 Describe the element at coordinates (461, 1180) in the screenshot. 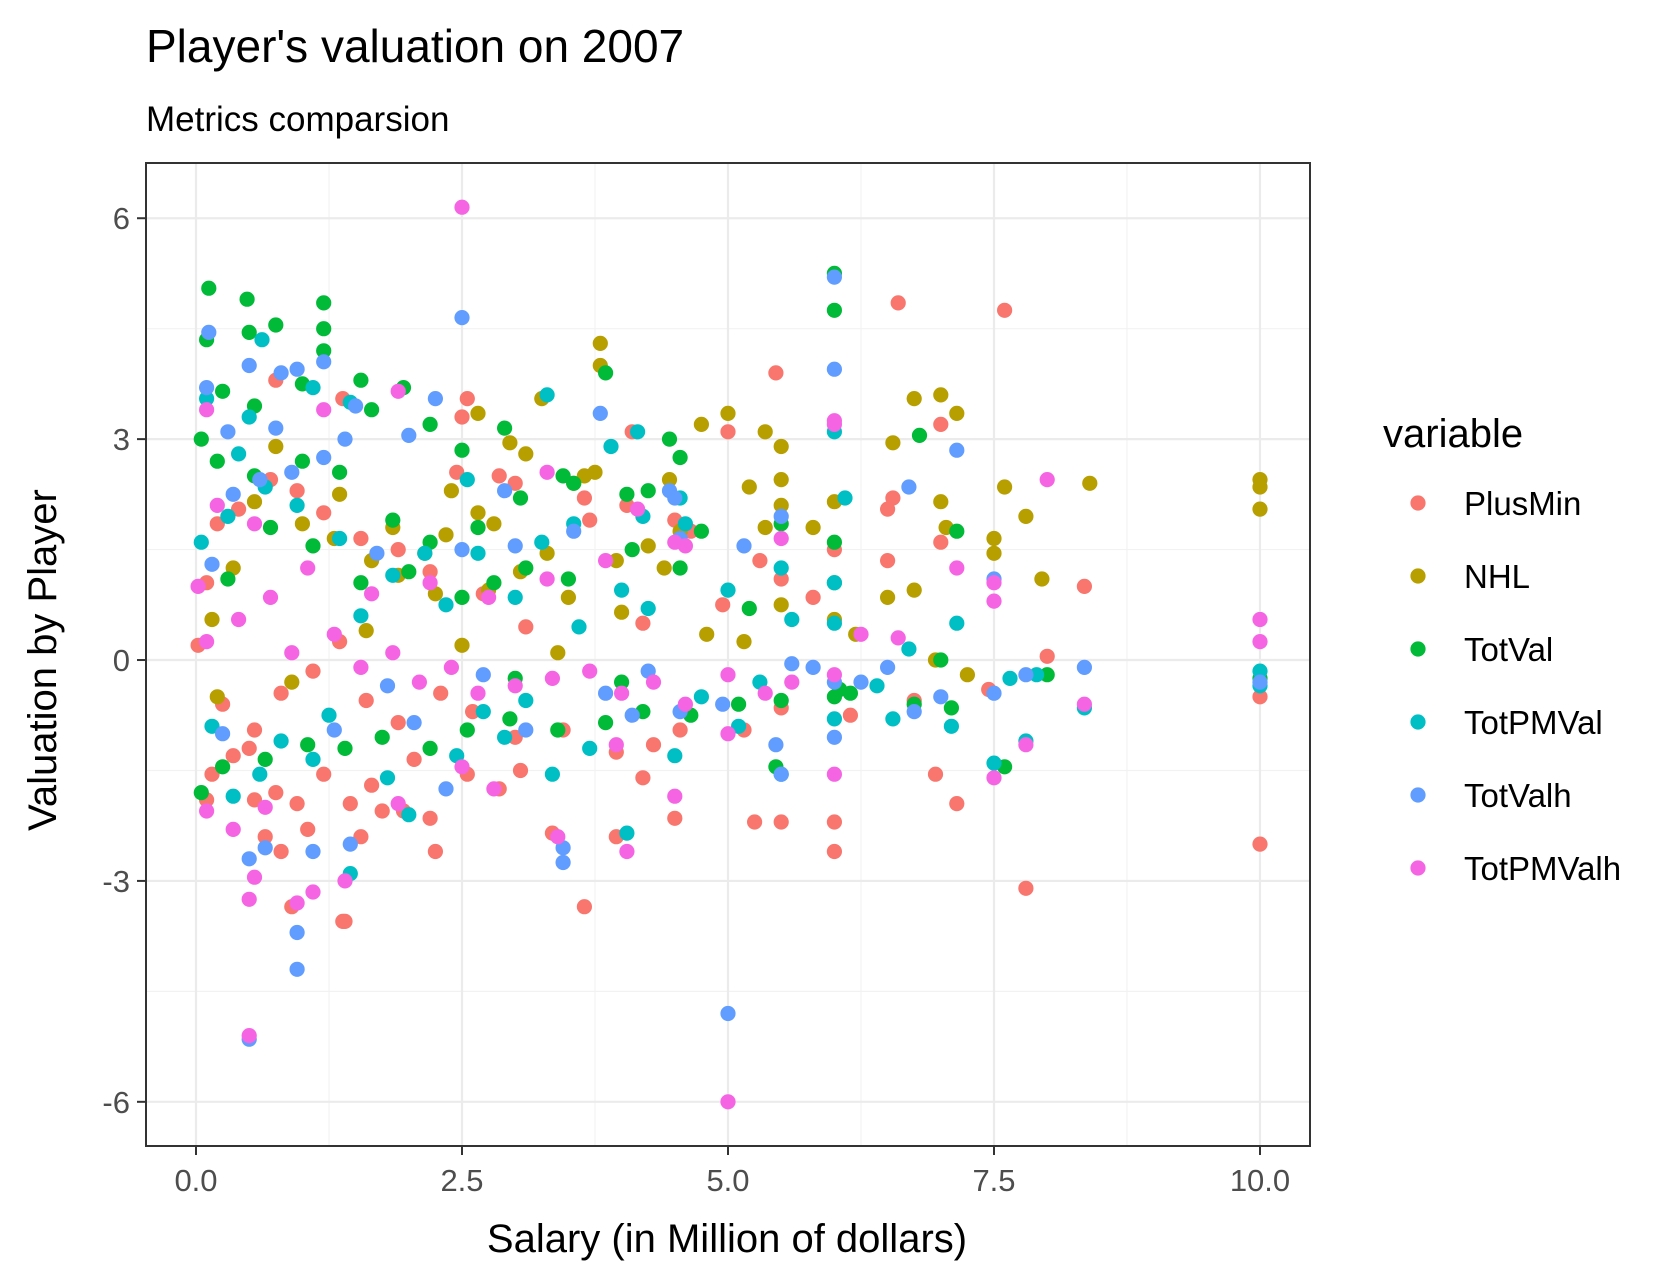

I see `x-tick-label: 2.5` at that location.